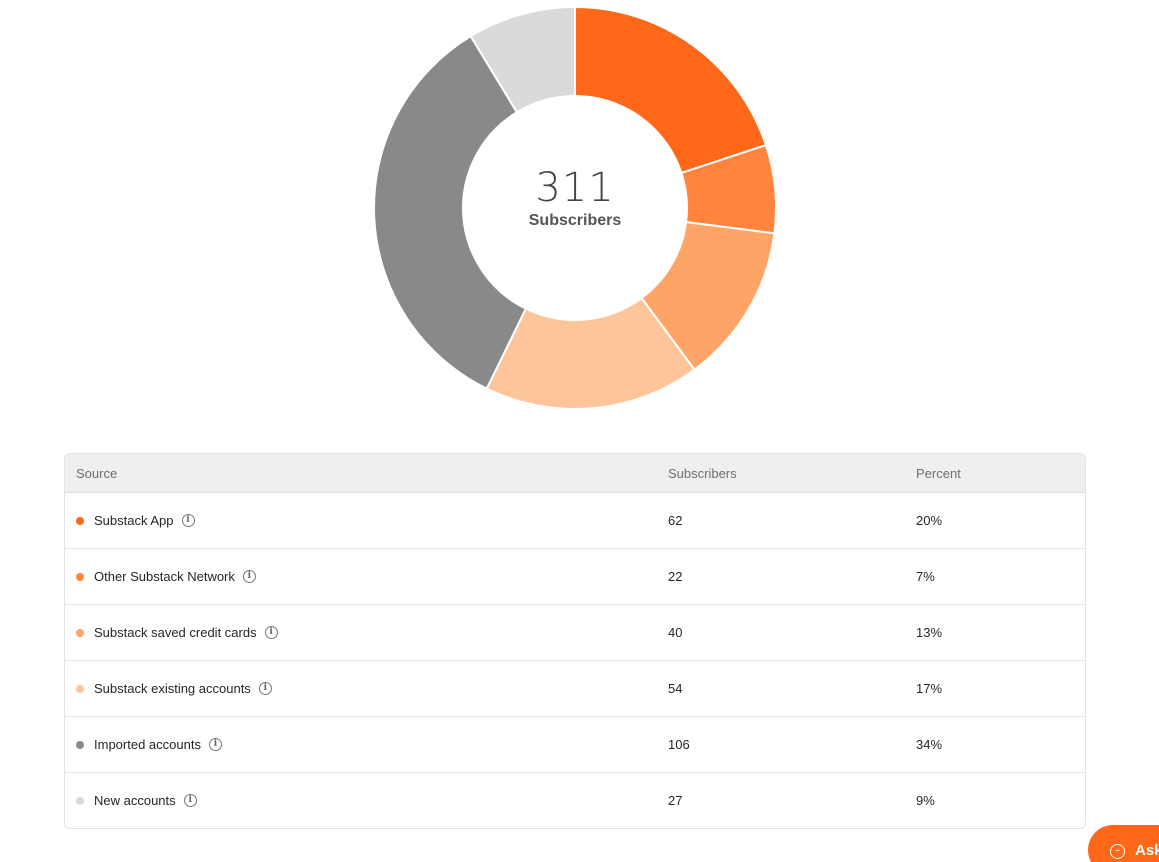  What do you see at coordinates (361, 744) in the screenshot?
I see `row-source-cell: Imported accounts i` at bounding box center [361, 744].